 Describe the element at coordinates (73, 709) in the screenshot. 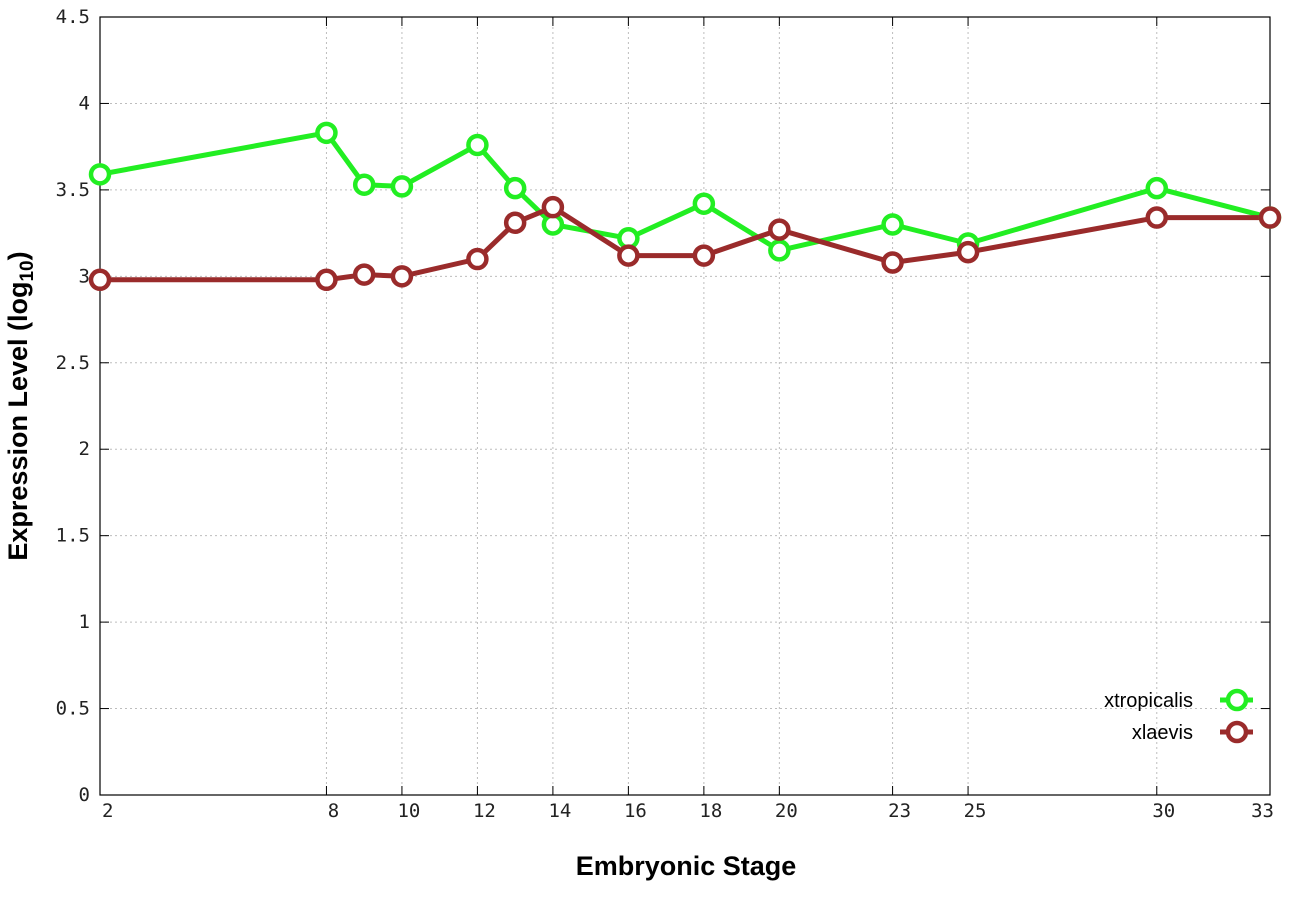

I see `y-tick-label: 0.5` at that location.